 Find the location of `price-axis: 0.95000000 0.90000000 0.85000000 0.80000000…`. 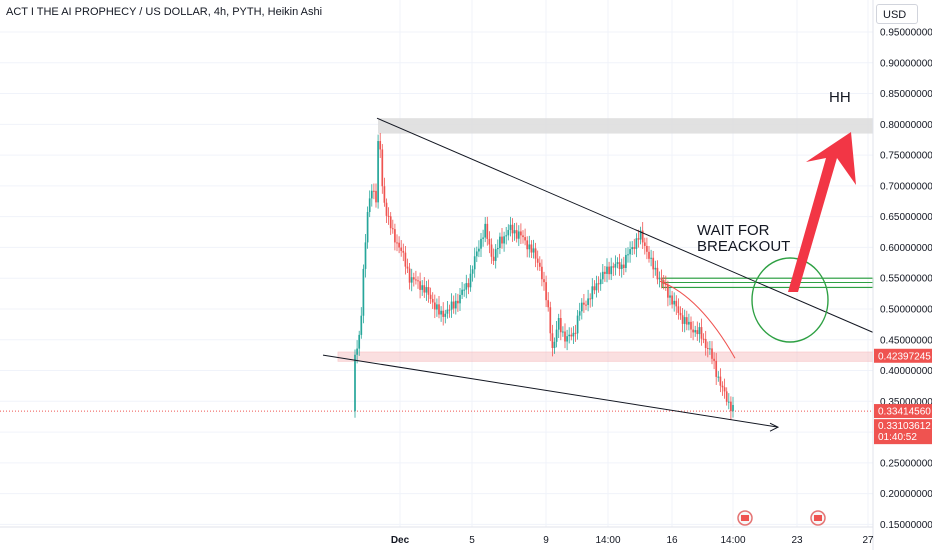

price-axis: 0.95000000 0.90000000 0.85000000 0.80000000… is located at coordinates (902, 275).